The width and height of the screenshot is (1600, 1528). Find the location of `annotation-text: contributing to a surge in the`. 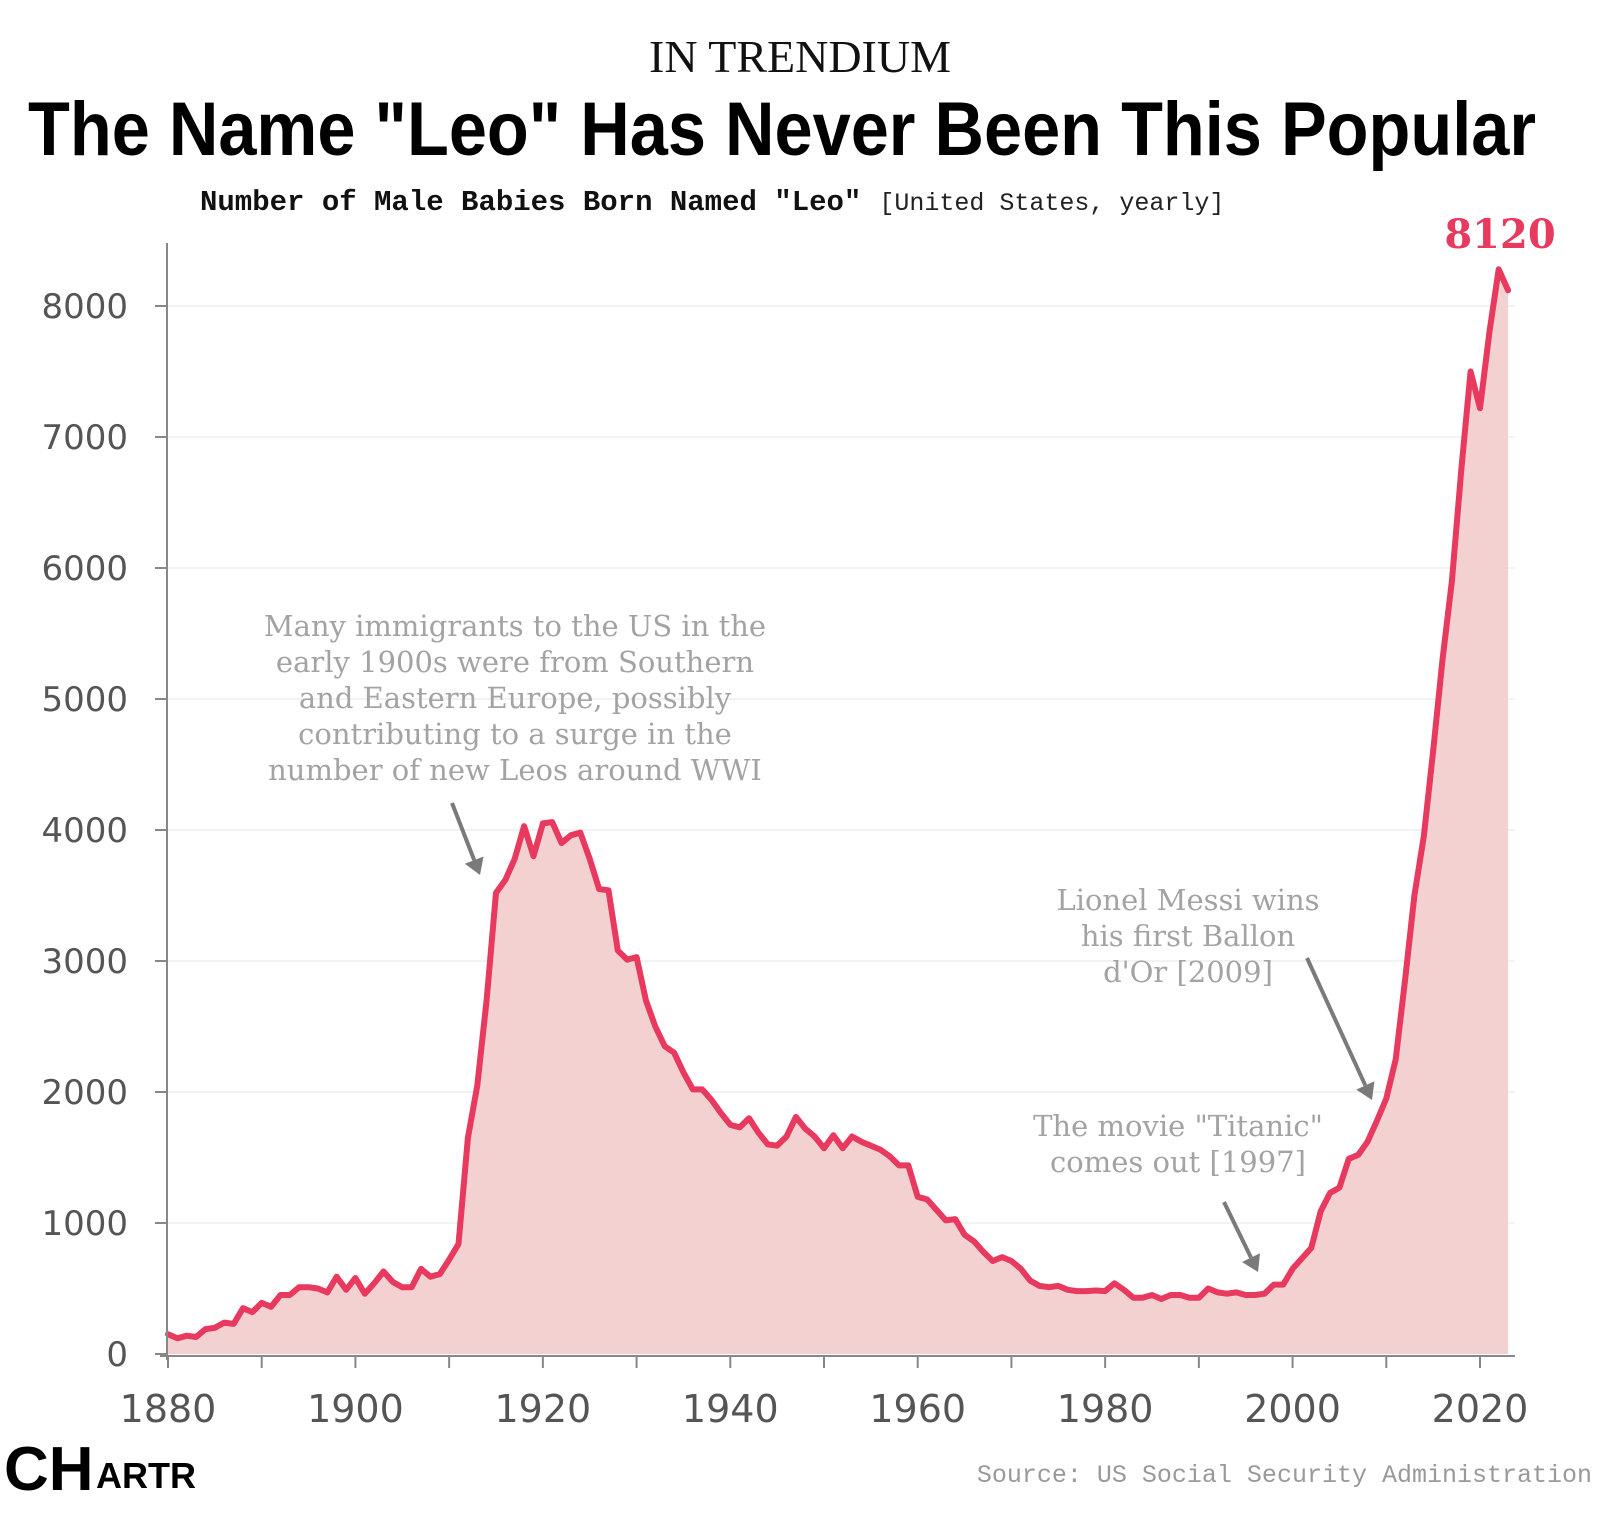

annotation-text: contributing to a surge in the is located at coordinates (515, 734).